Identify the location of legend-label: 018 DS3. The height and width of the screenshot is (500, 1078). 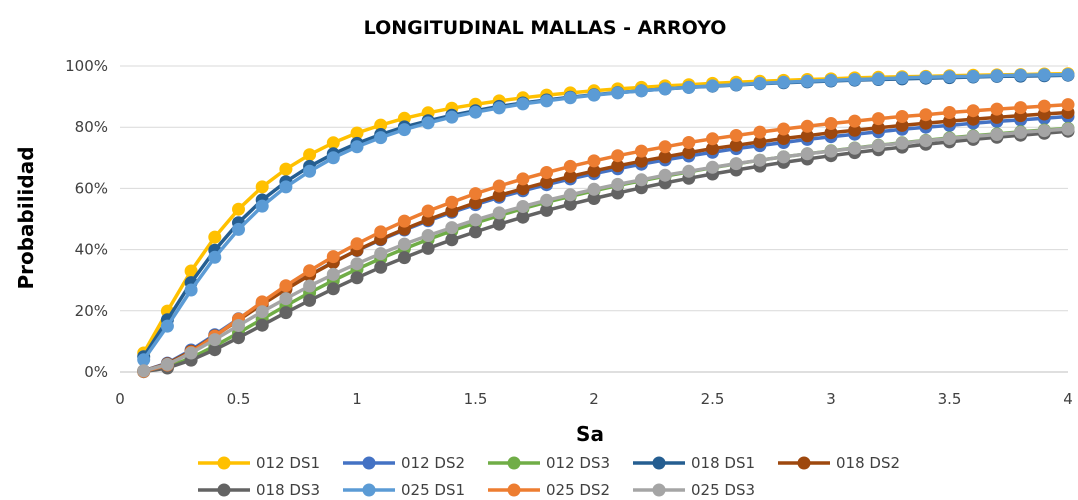
(288, 490).